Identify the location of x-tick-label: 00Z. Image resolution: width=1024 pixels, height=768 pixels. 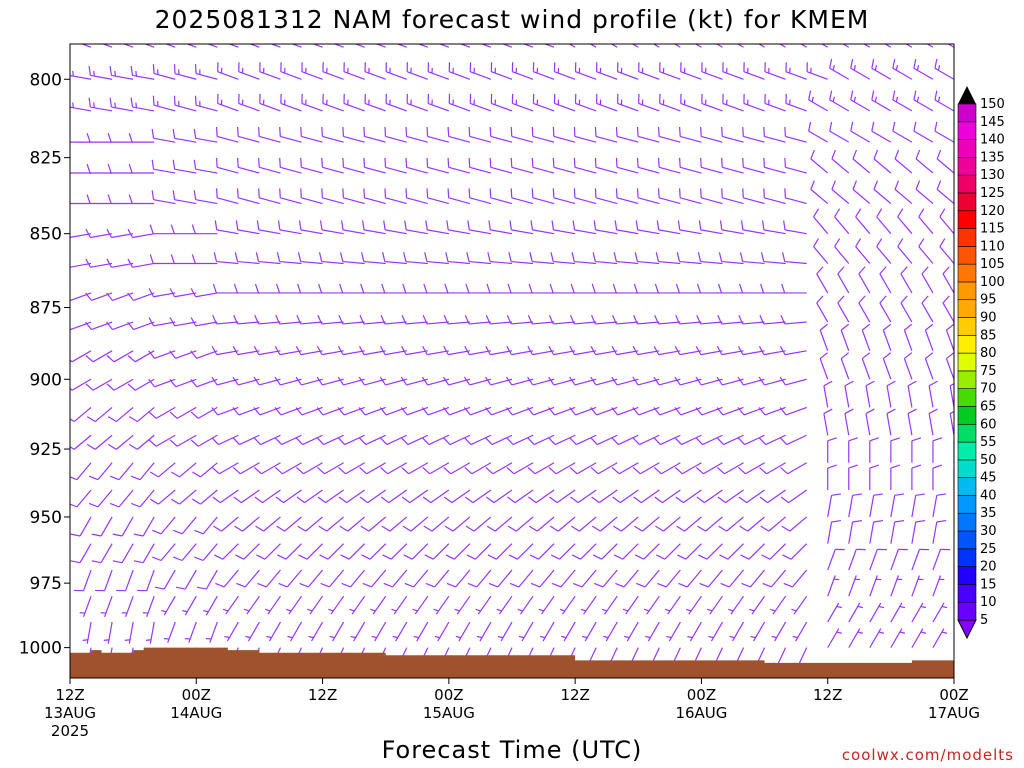
(953, 695).